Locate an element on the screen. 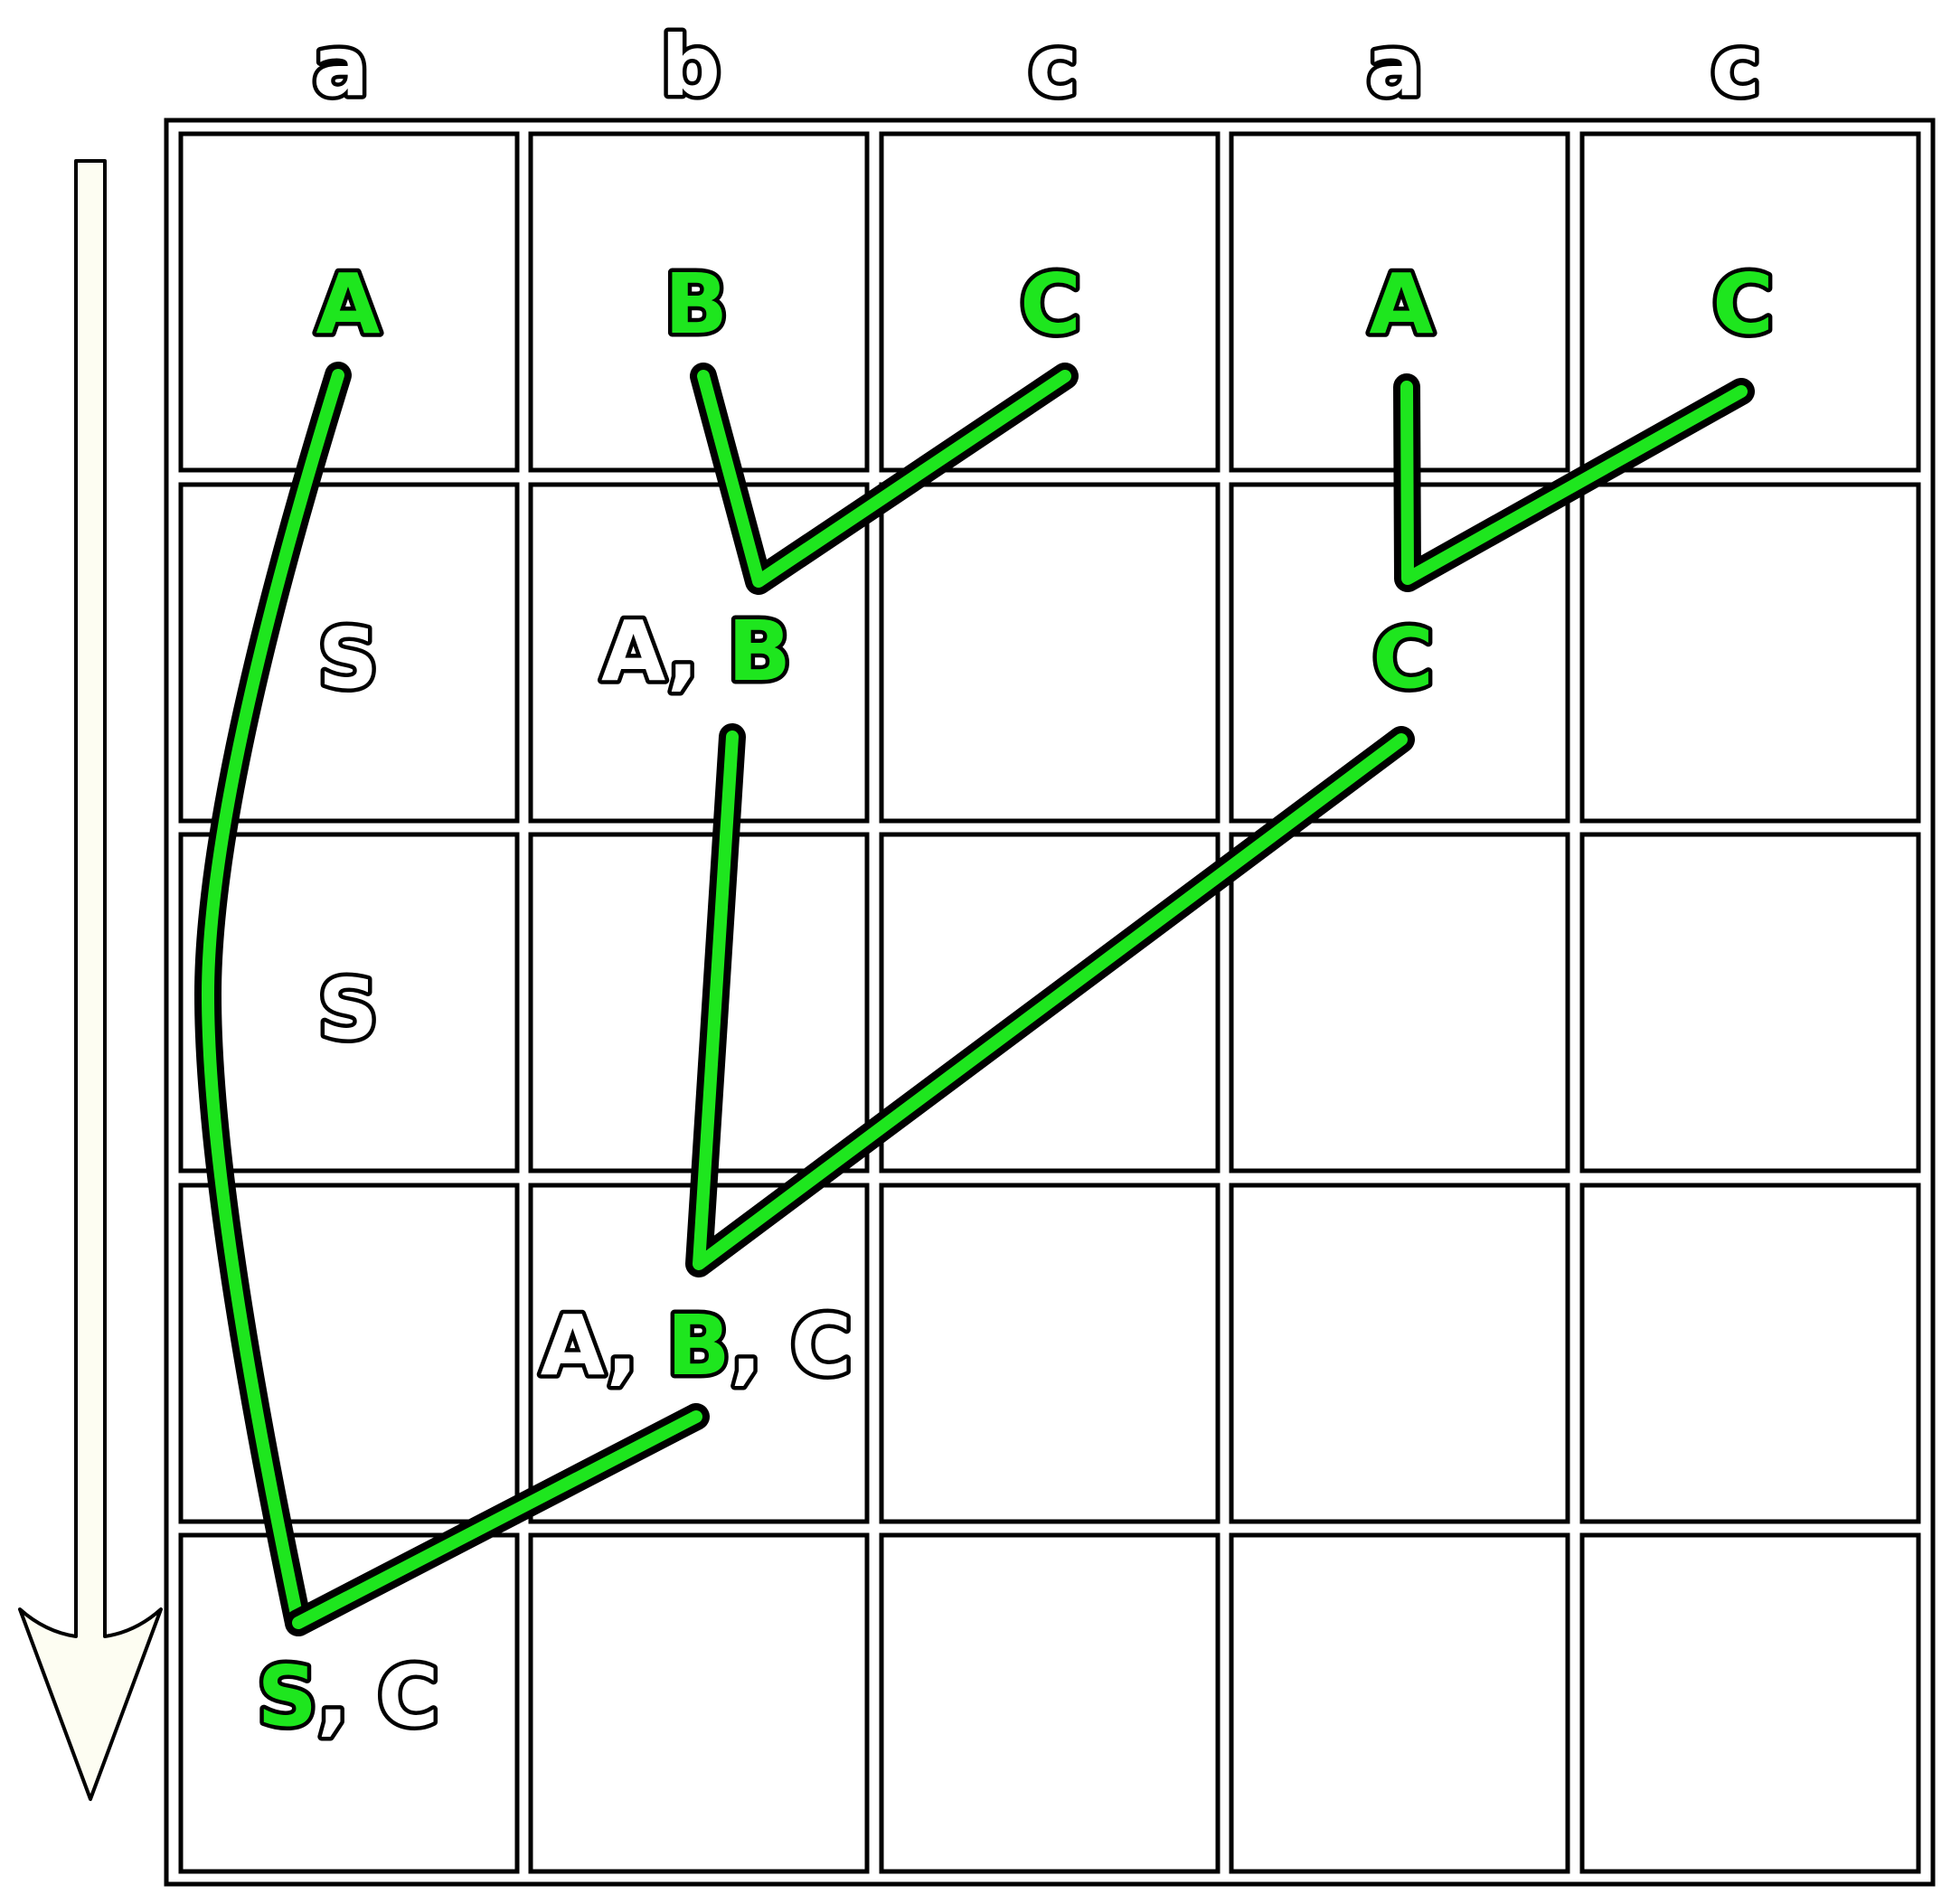  grid-cell-r4-c4 is located at coordinates (1399, 1353).